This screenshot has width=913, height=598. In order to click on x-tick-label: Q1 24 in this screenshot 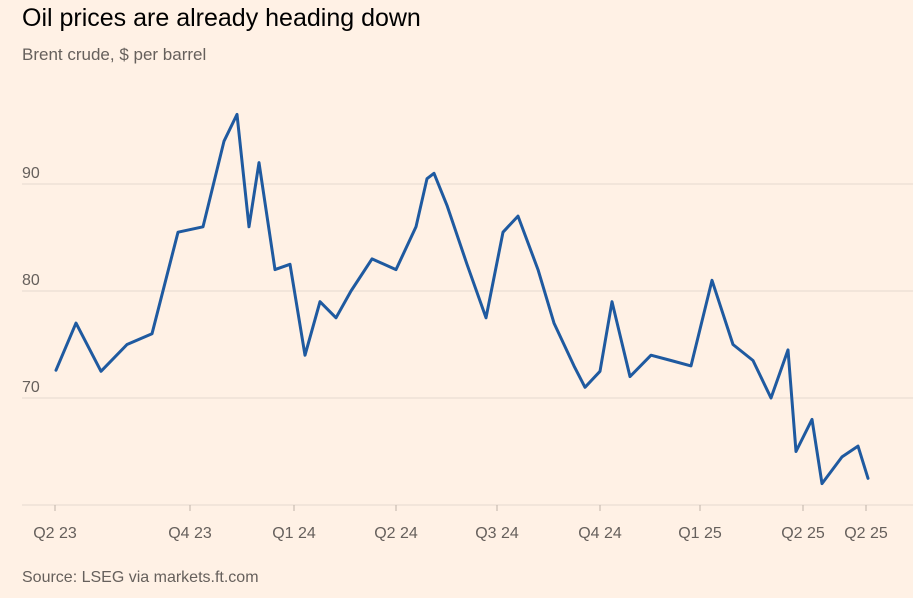, I will do `click(294, 533)`.